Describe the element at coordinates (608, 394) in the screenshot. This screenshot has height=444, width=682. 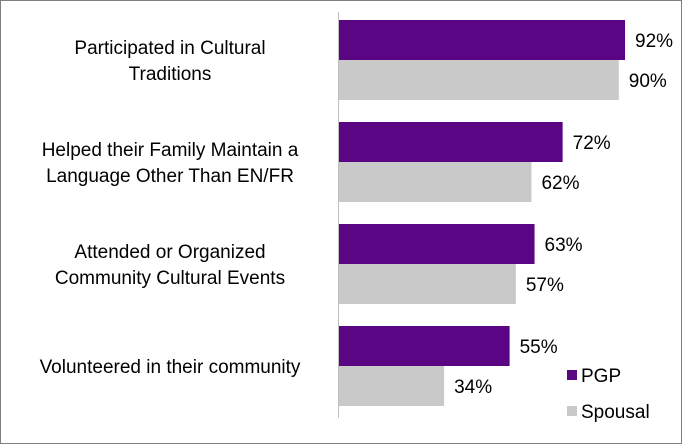
I see `legend: PGP Spousal` at that location.